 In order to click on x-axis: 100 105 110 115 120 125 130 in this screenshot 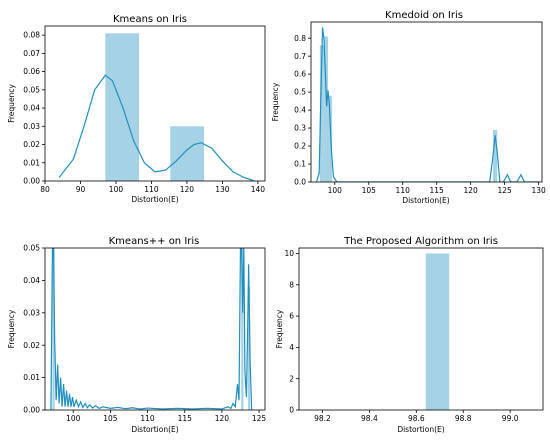, I will do `click(437, 188)`.